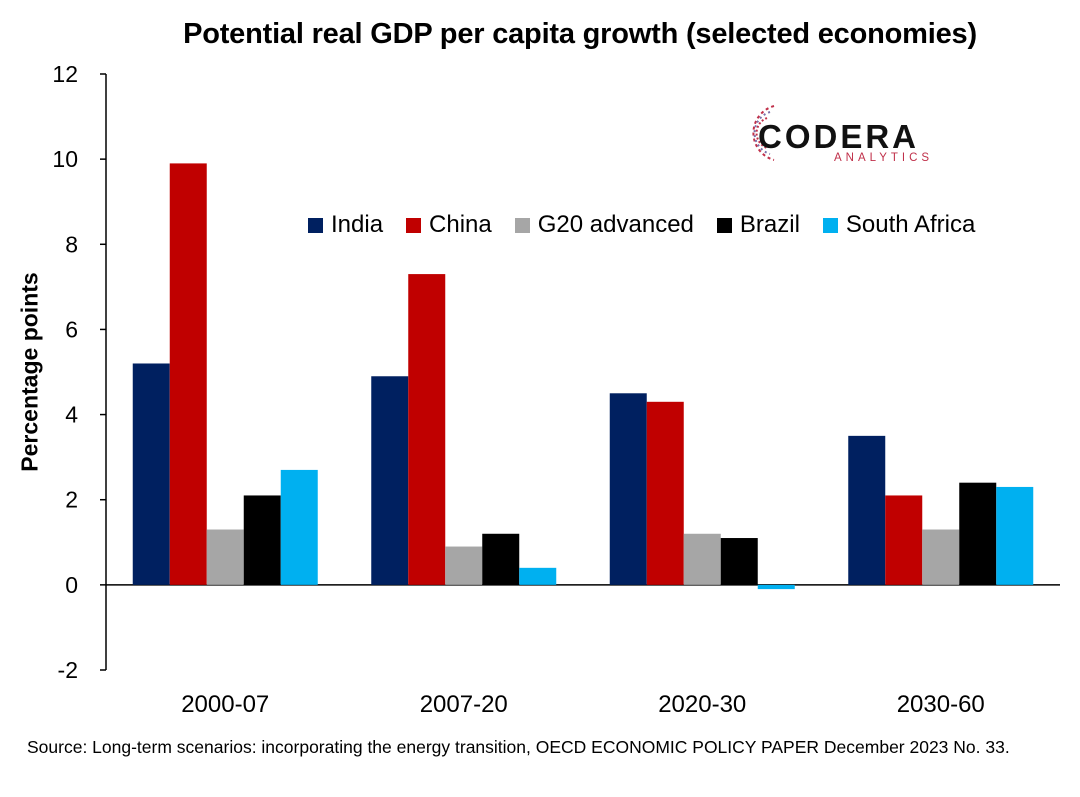 This screenshot has height=797, width=1080. What do you see at coordinates (71, 585) in the screenshot?
I see `y-tick-label: 0` at bounding box center [71, 585].